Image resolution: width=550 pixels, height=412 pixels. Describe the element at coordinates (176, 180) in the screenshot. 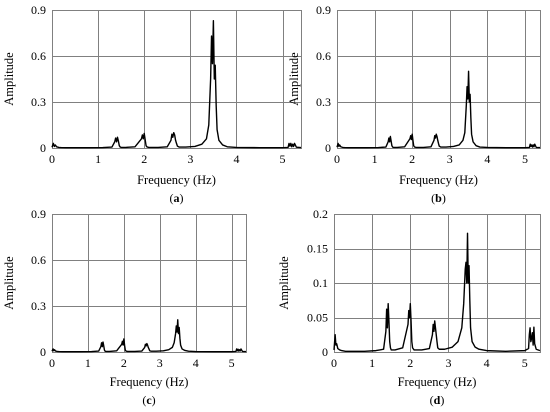

I see `xaxis-label-a: Frequency (Hz)` at that location.